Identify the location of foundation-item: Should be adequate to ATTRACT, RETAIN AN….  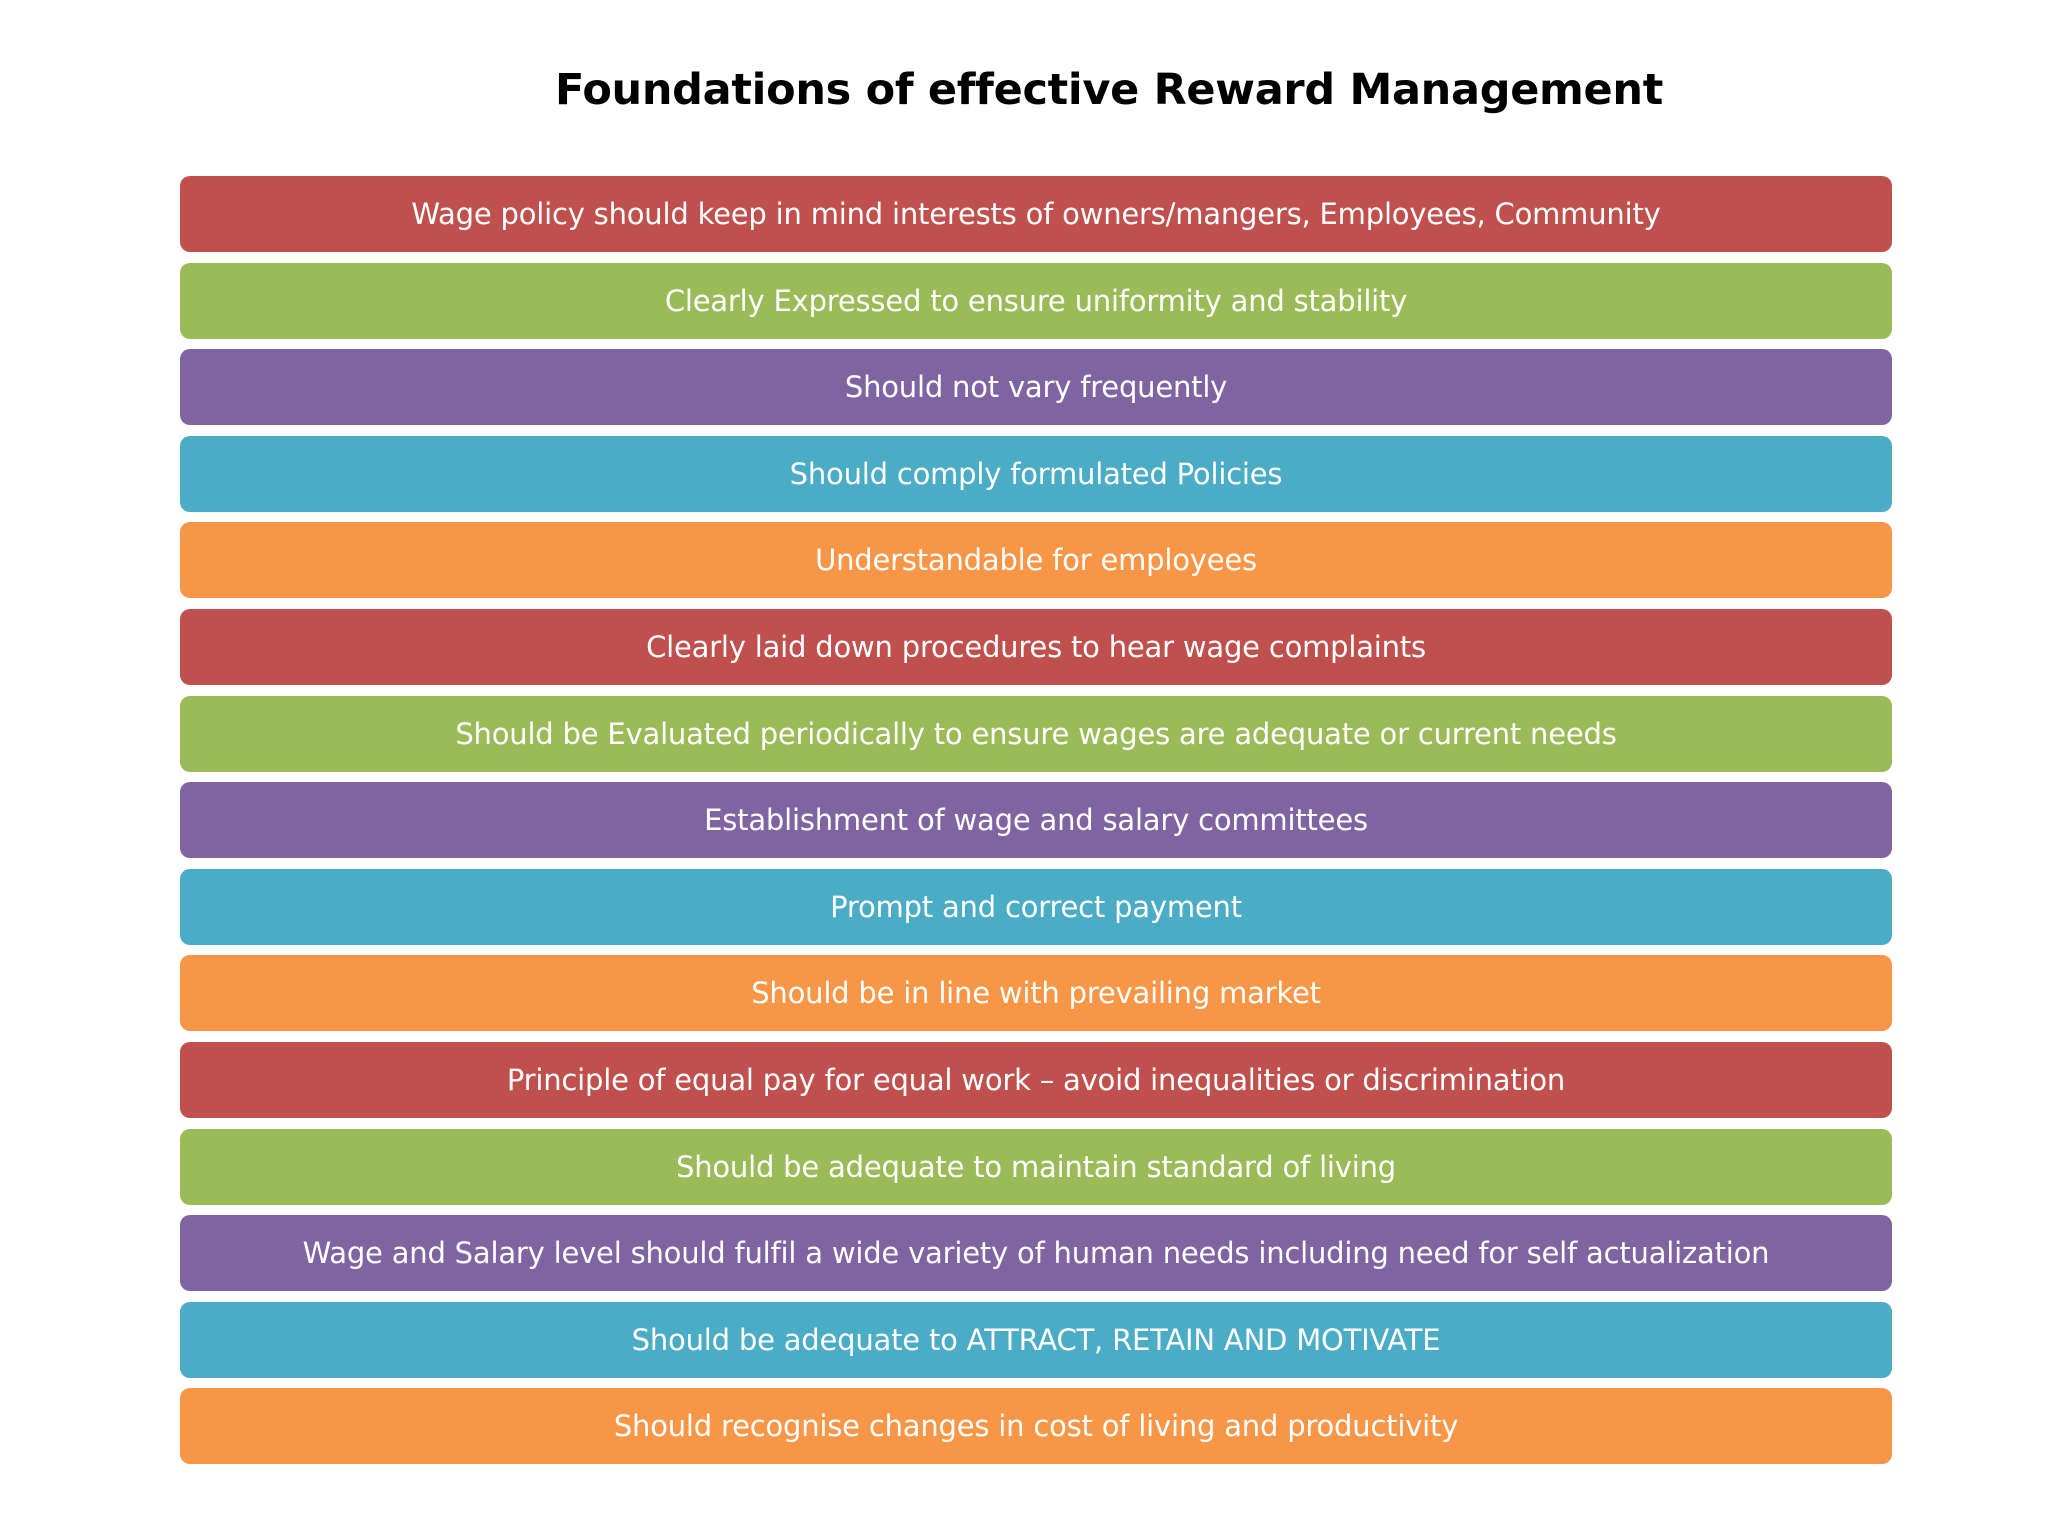
(1036, 1339).